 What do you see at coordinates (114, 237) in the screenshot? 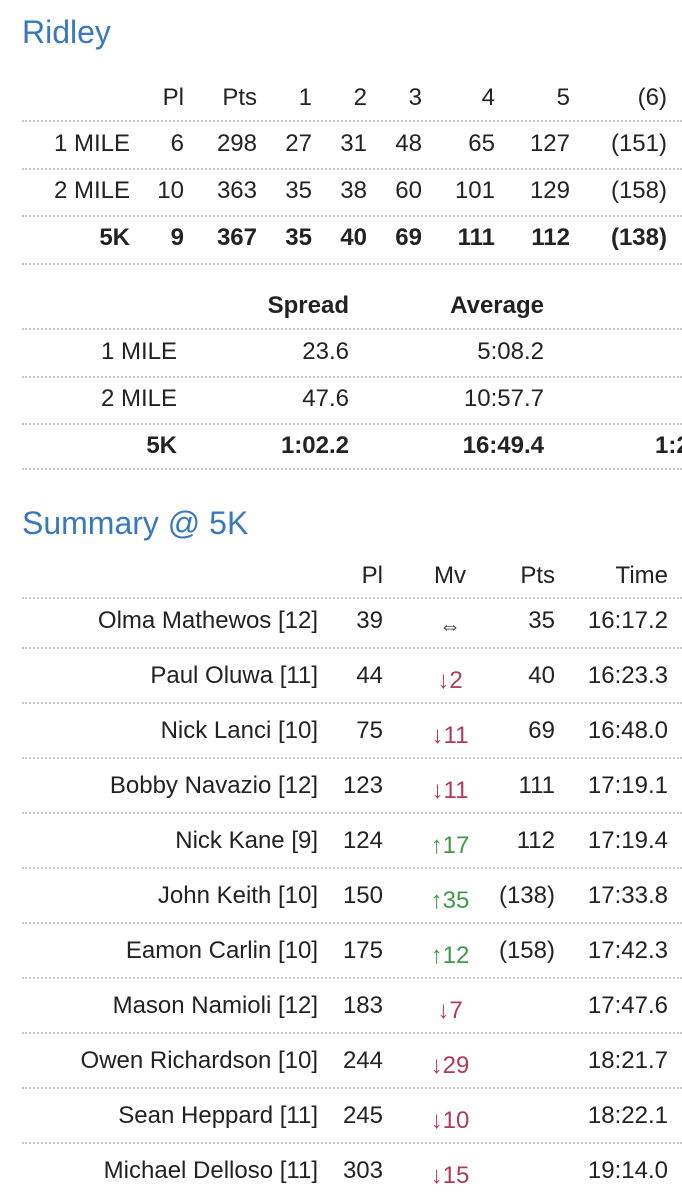
I see `team-row-label: 5K` at bounding box center [114, 237].